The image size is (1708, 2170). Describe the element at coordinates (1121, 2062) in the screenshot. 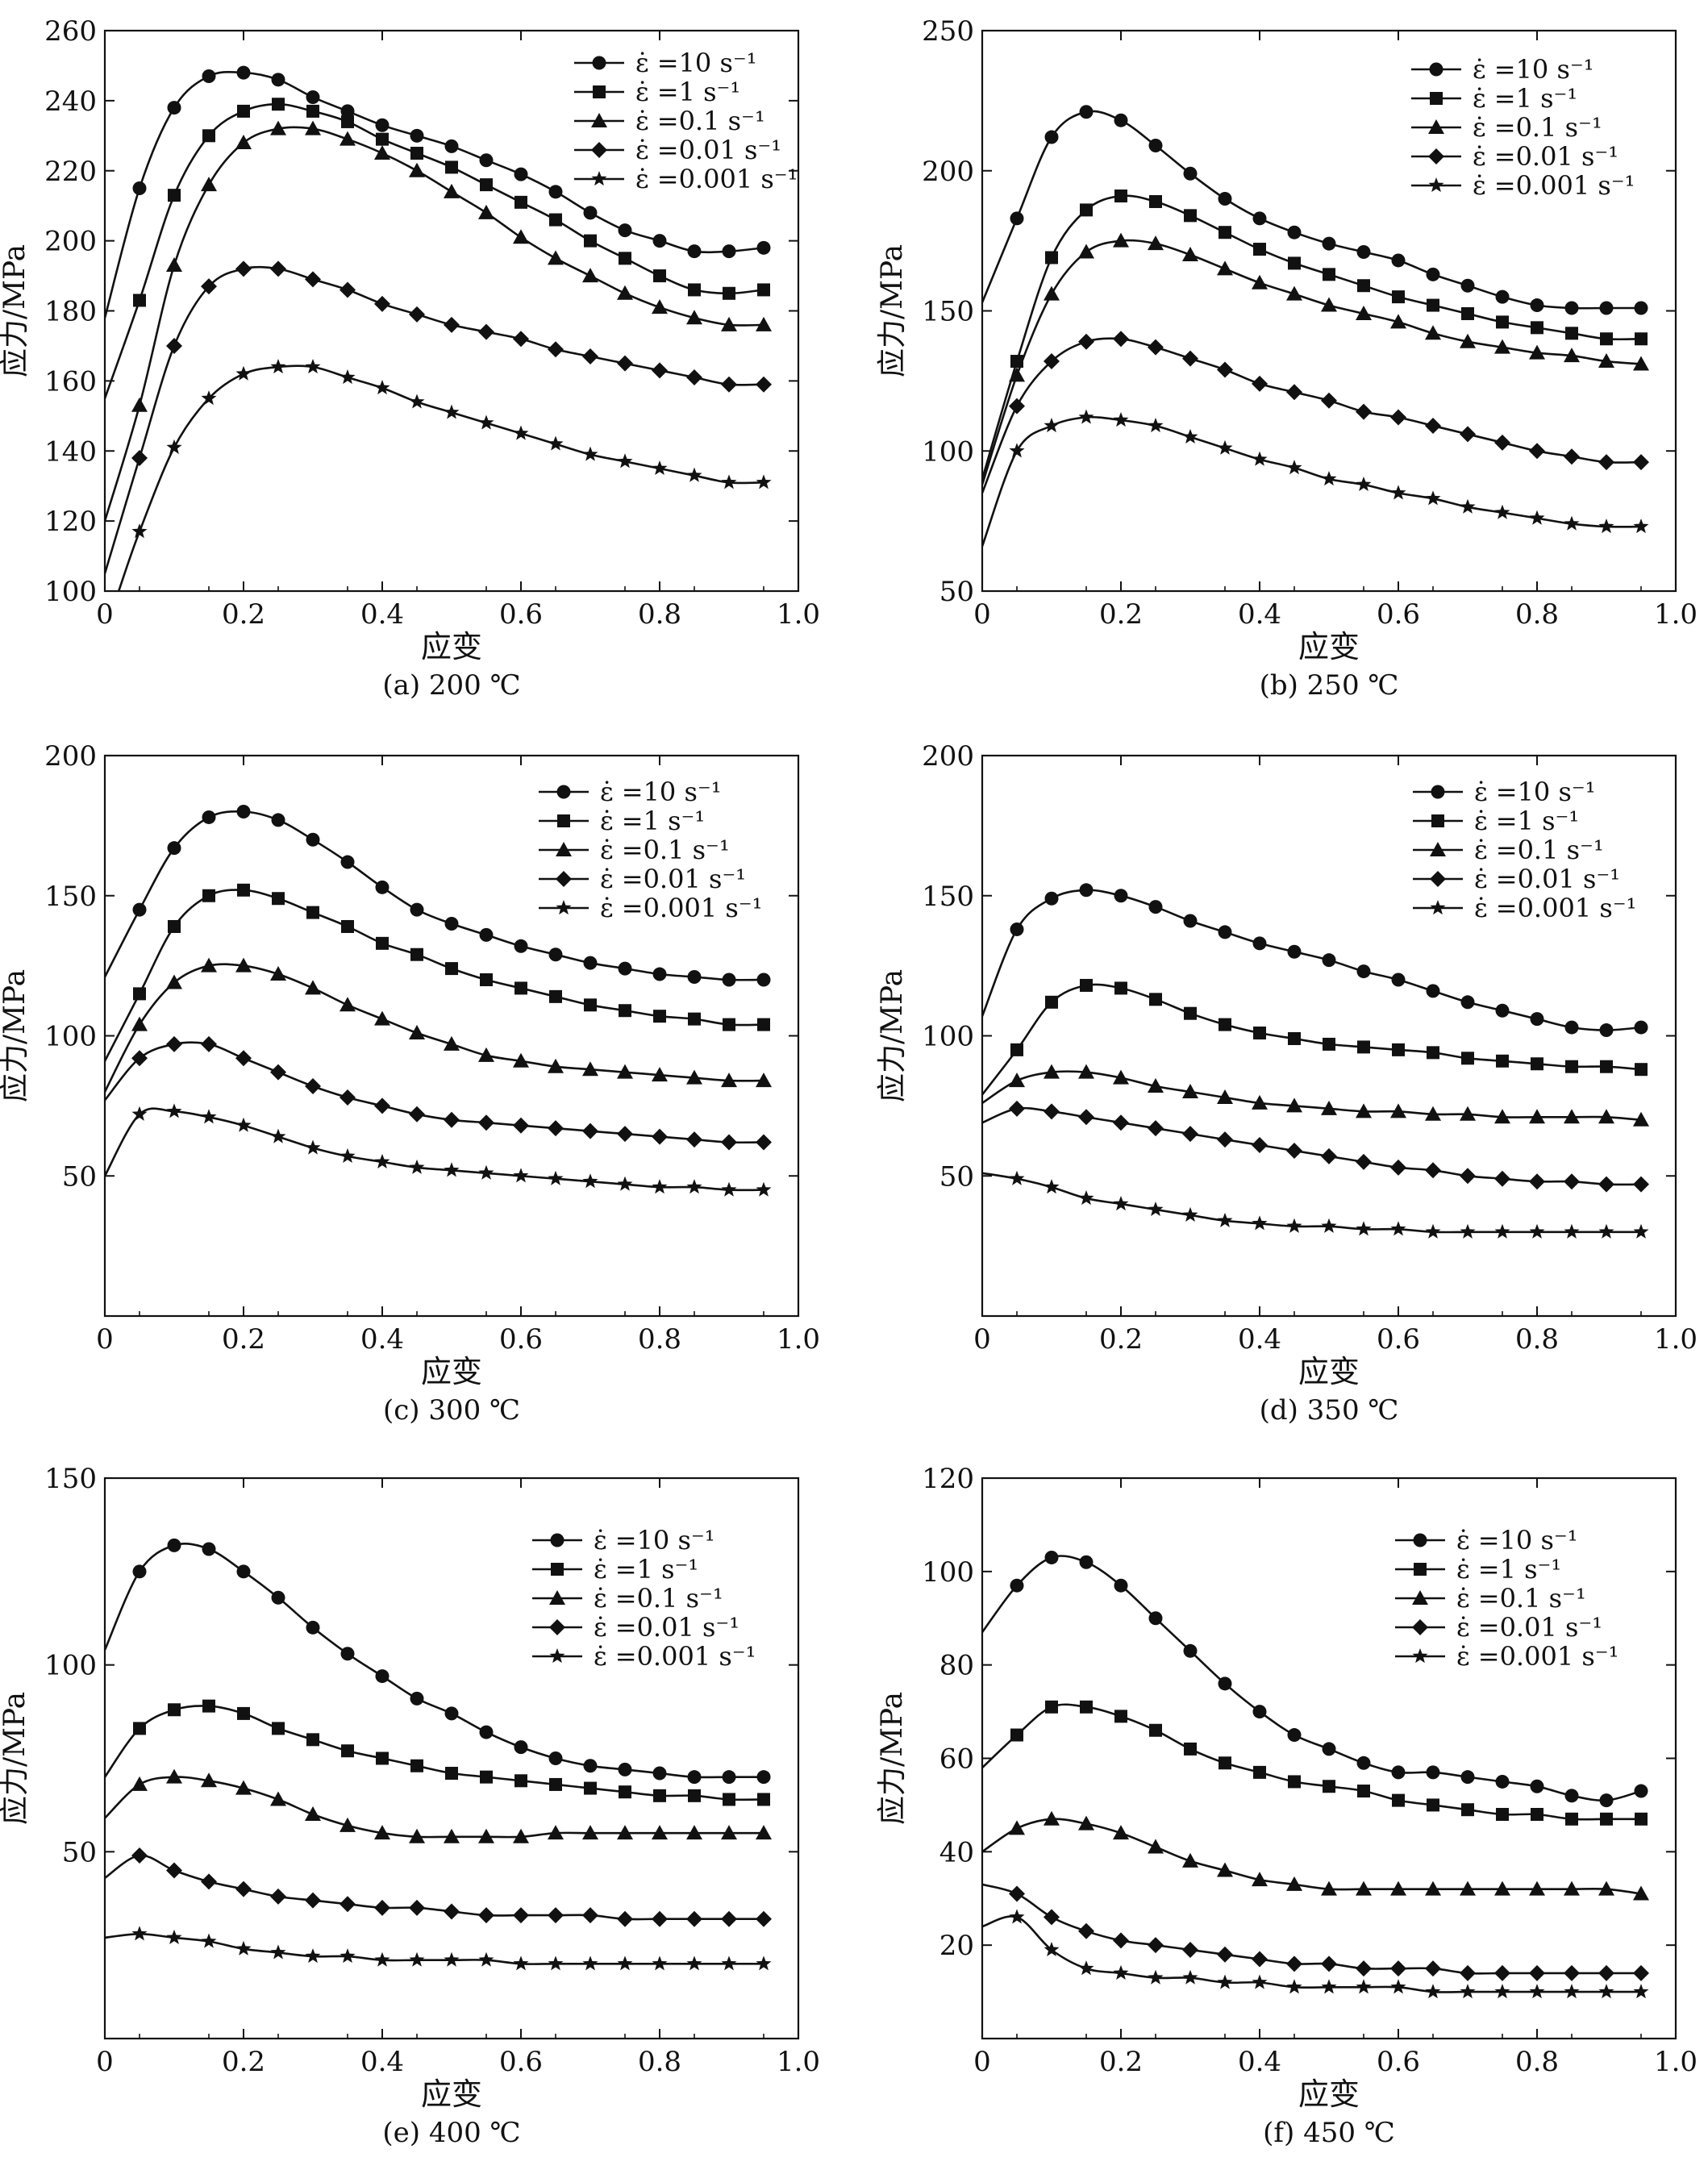

I see `x-tick-label: 0.2` at that location.